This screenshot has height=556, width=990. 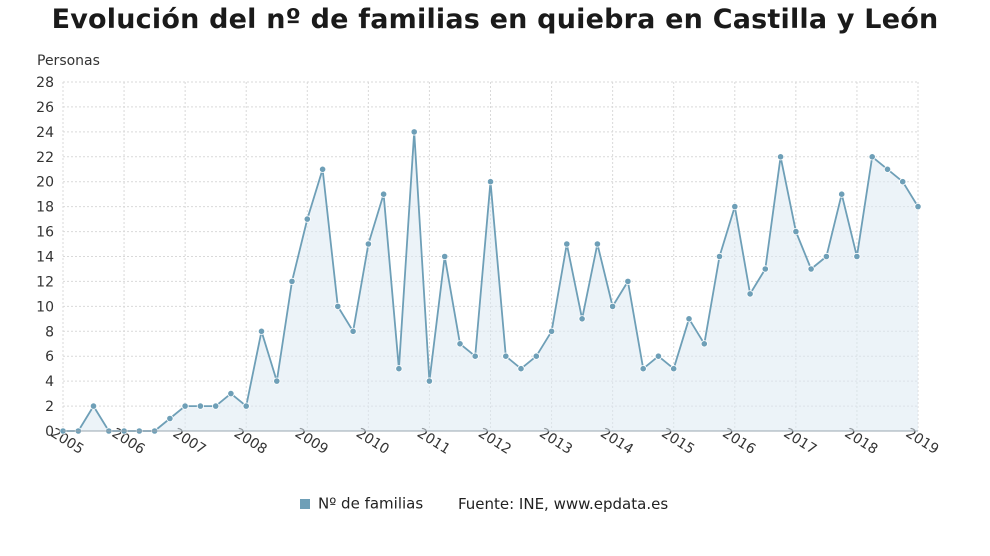 What do you see at coordinates (45, 233) in the screenshot?
I see `y-tick-label: 16` at bounding box center [45, 233].